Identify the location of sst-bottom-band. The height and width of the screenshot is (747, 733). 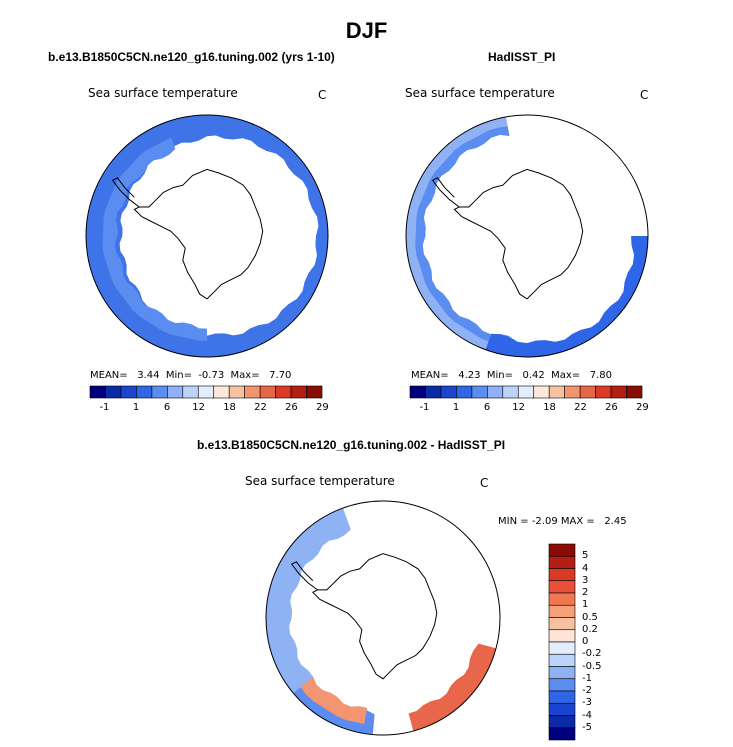
(565, 296).